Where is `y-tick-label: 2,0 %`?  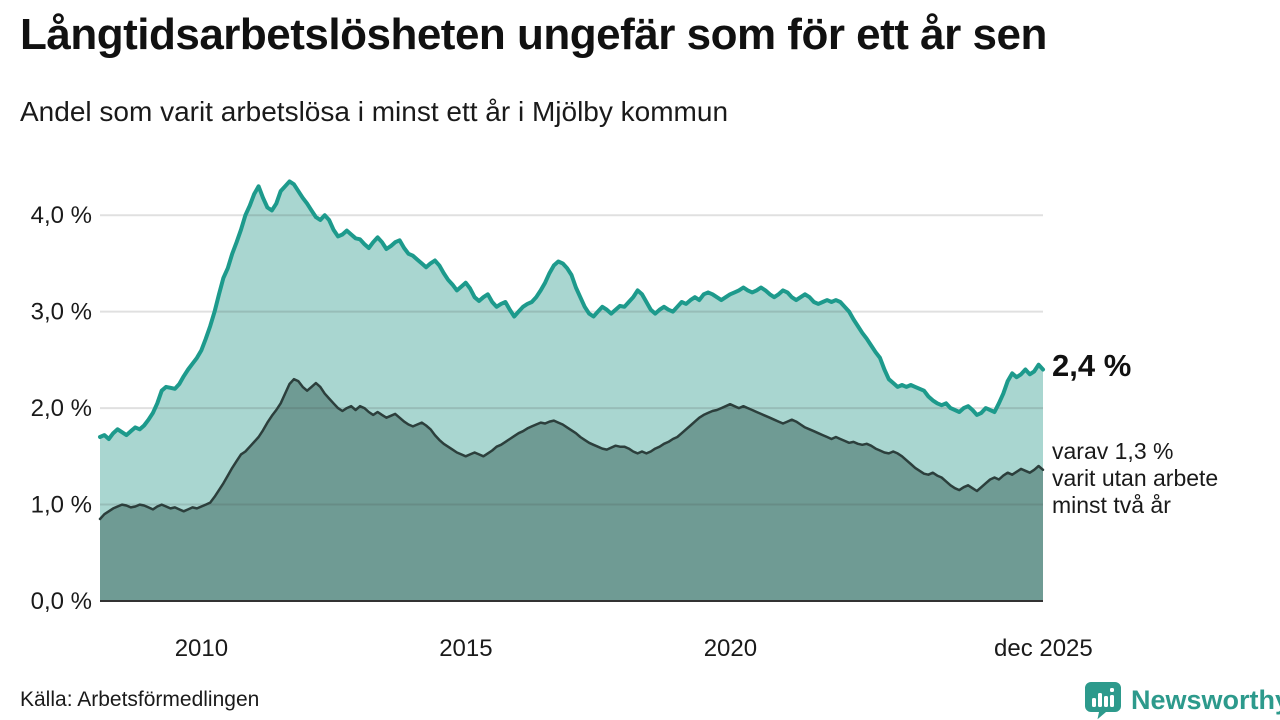
y-tick-label: 2,0 % is located at coordinates (61, 408).